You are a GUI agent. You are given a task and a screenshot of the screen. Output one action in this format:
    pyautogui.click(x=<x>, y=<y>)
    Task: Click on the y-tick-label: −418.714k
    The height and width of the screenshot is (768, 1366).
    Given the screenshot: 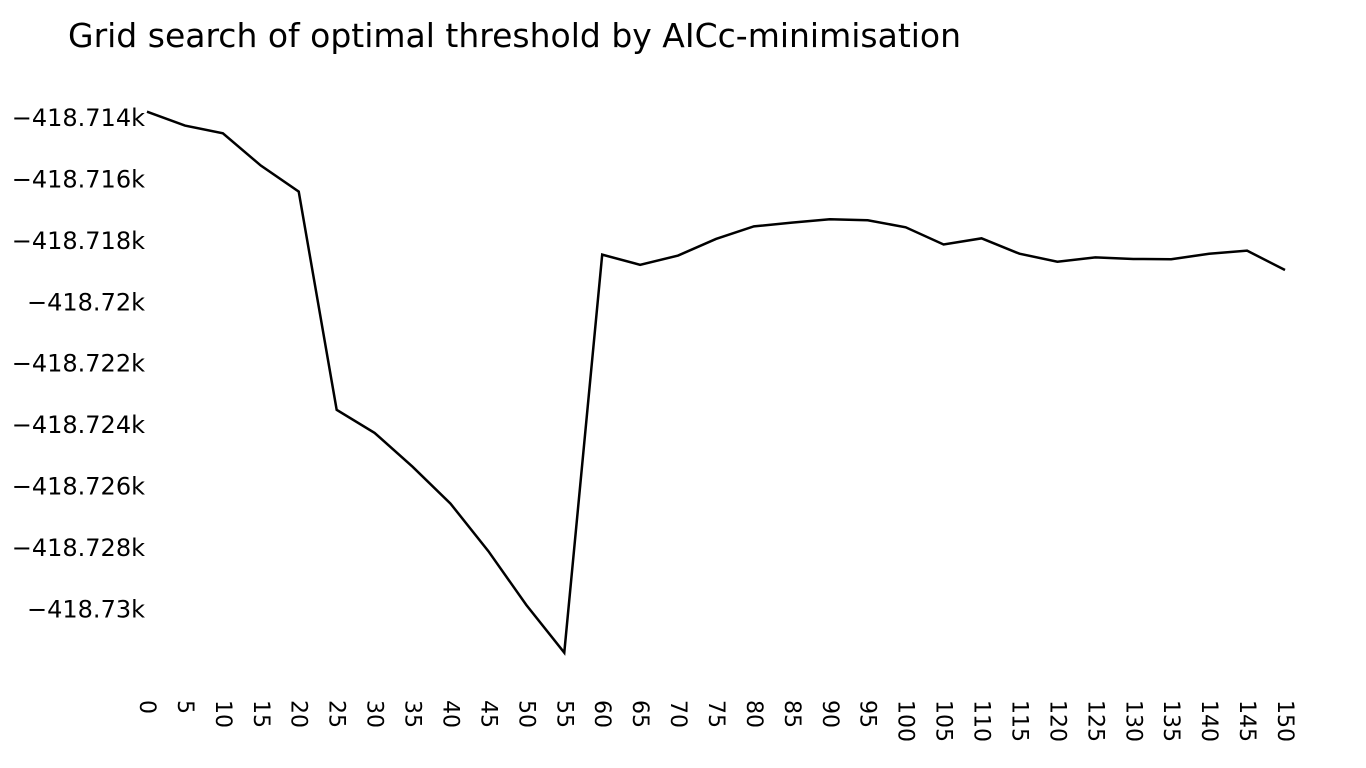 What is the action you would take?
    pyautogui.click(x=78, y=118)
    